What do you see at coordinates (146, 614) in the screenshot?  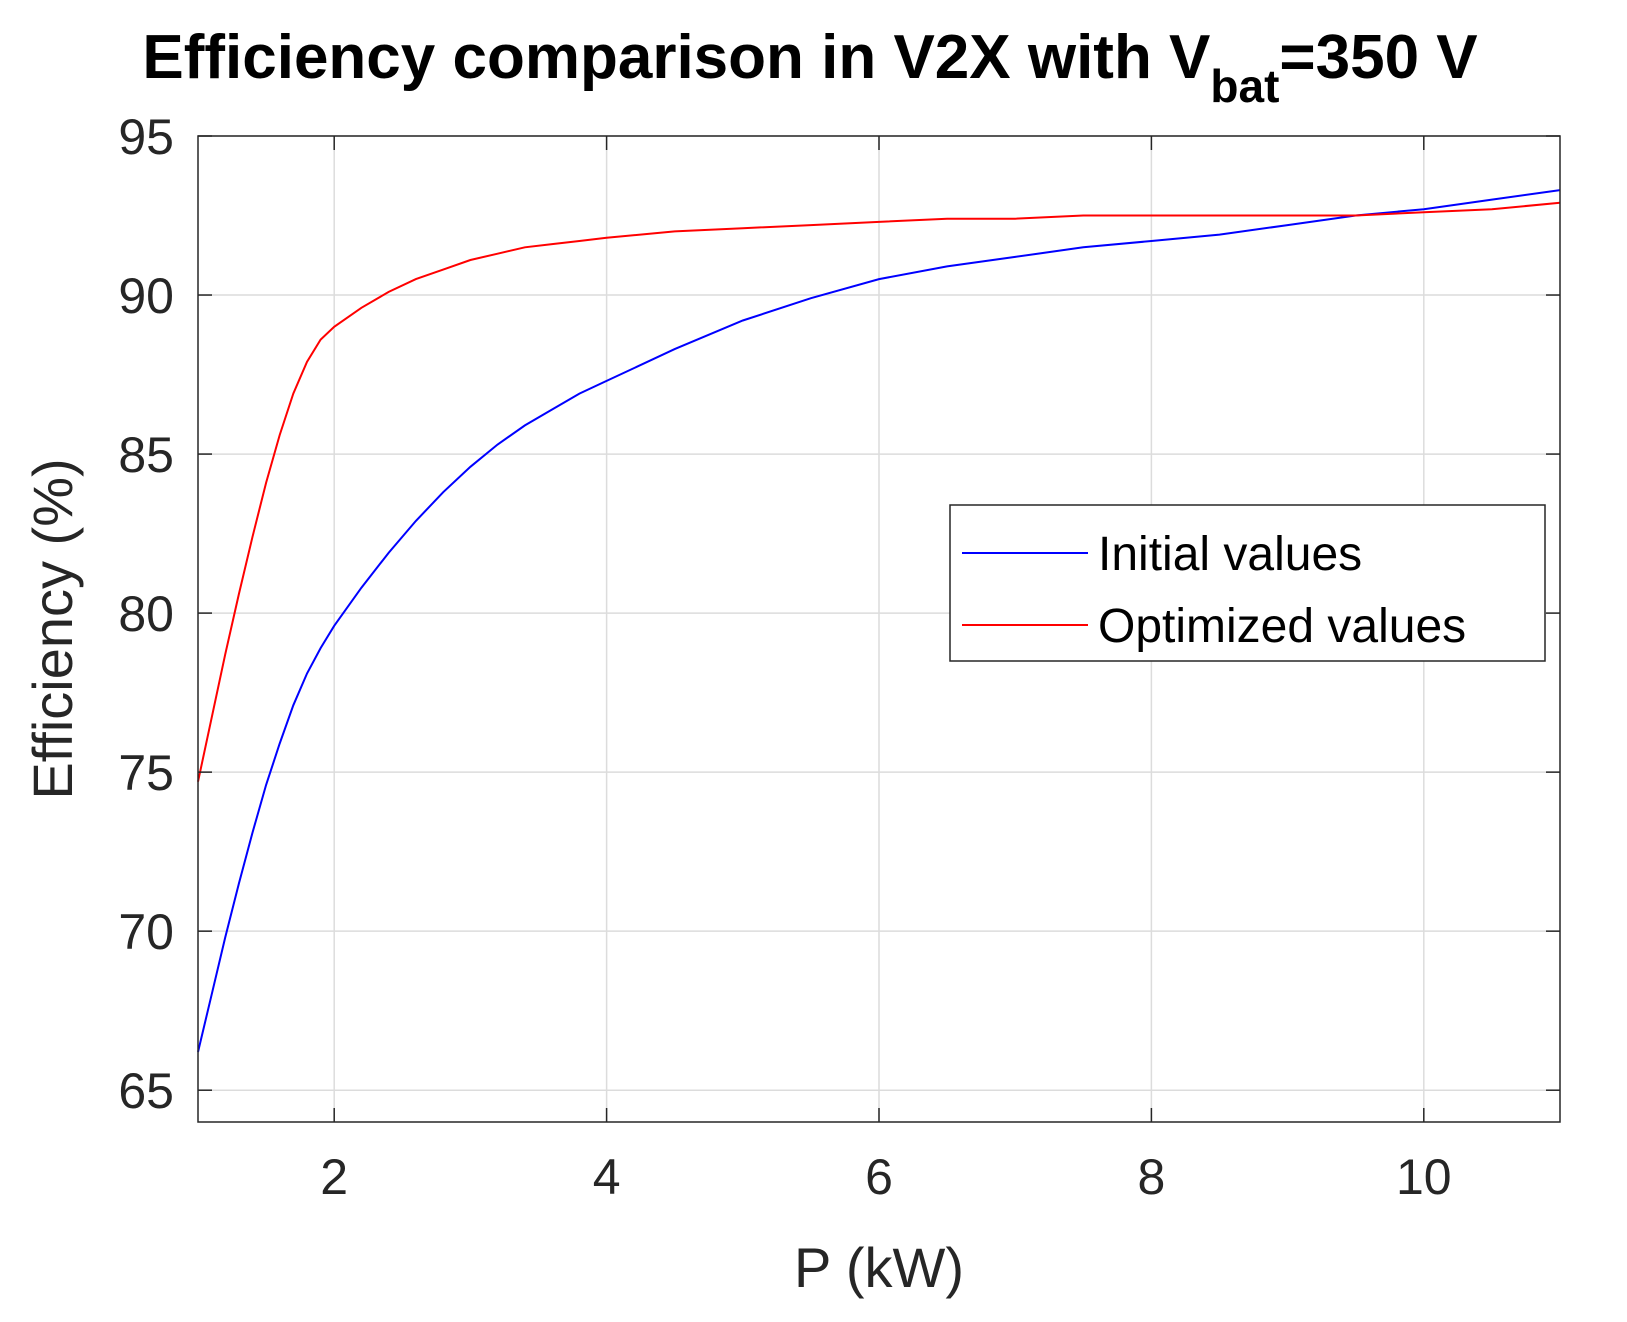 I see `y-tick-label: 80` at bounding box center [146, 614].